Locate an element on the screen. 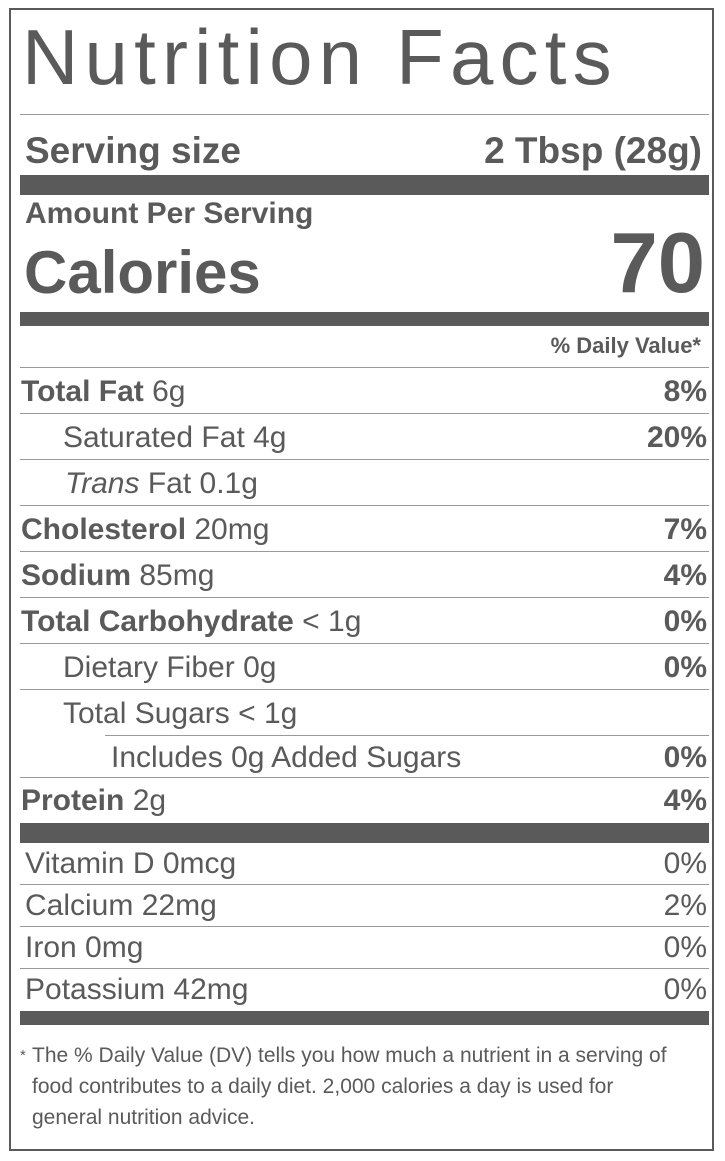 This screenshot has height=1161, width=725. vitamin-row-iron: Iron 0mg 0% is located at coordinates (364, 948).